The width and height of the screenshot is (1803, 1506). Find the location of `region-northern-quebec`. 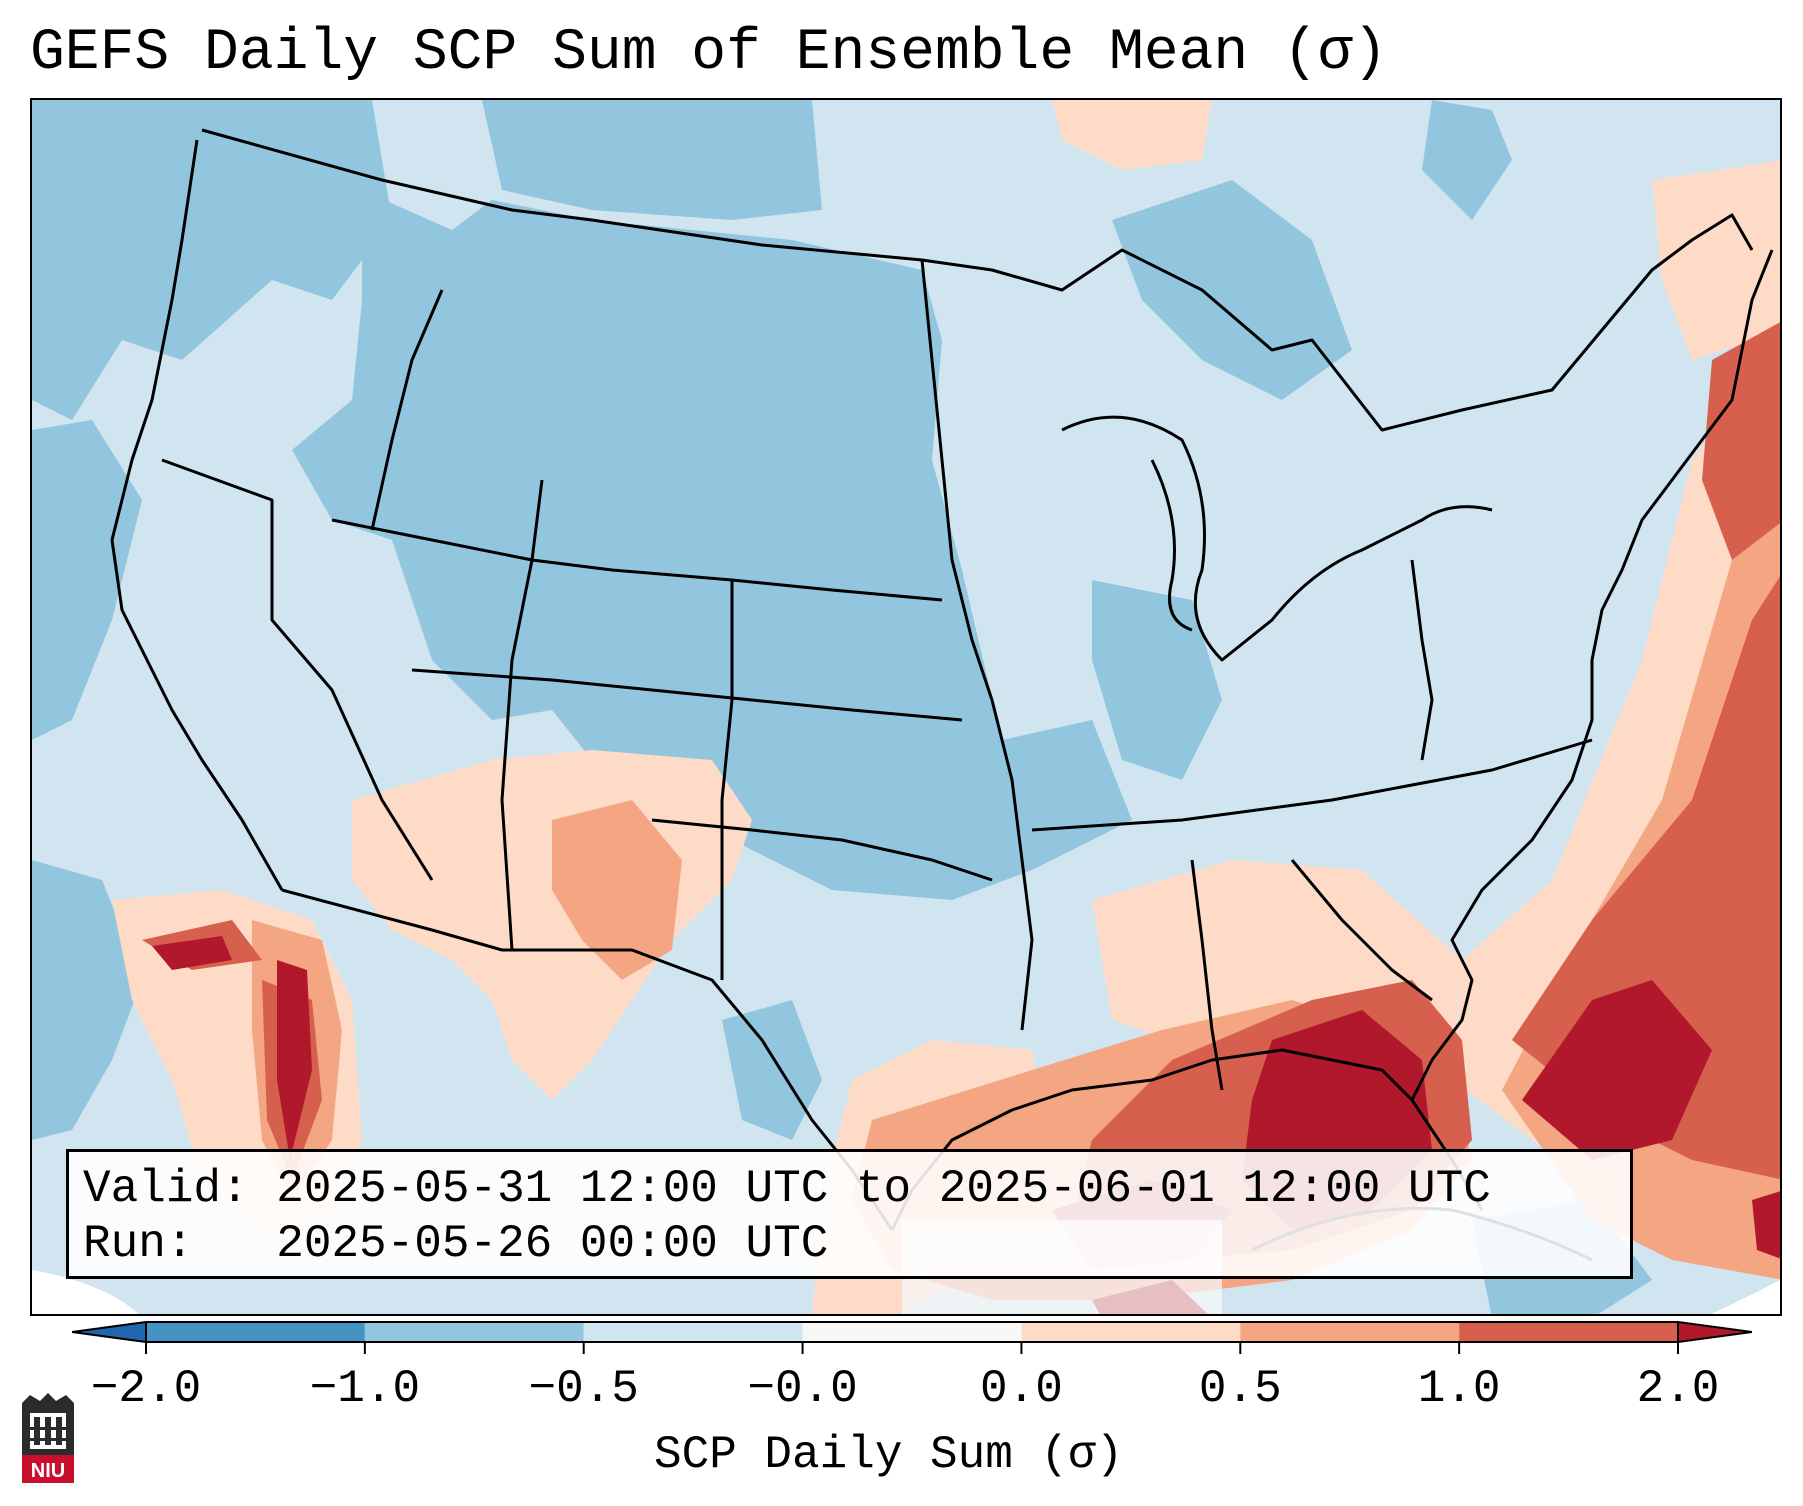

region-northern-quebec is located at coordinates (1467, 160).